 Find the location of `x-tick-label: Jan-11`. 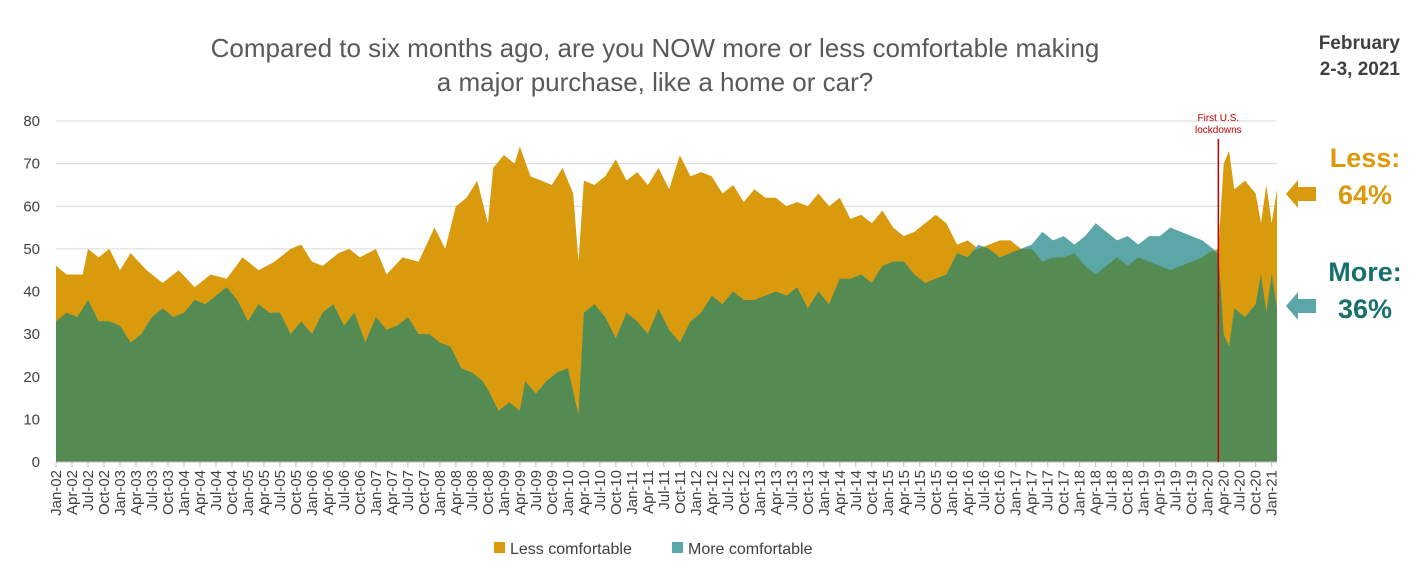

x-tick-label: Jan-11 is located at coordinates (632, 492).